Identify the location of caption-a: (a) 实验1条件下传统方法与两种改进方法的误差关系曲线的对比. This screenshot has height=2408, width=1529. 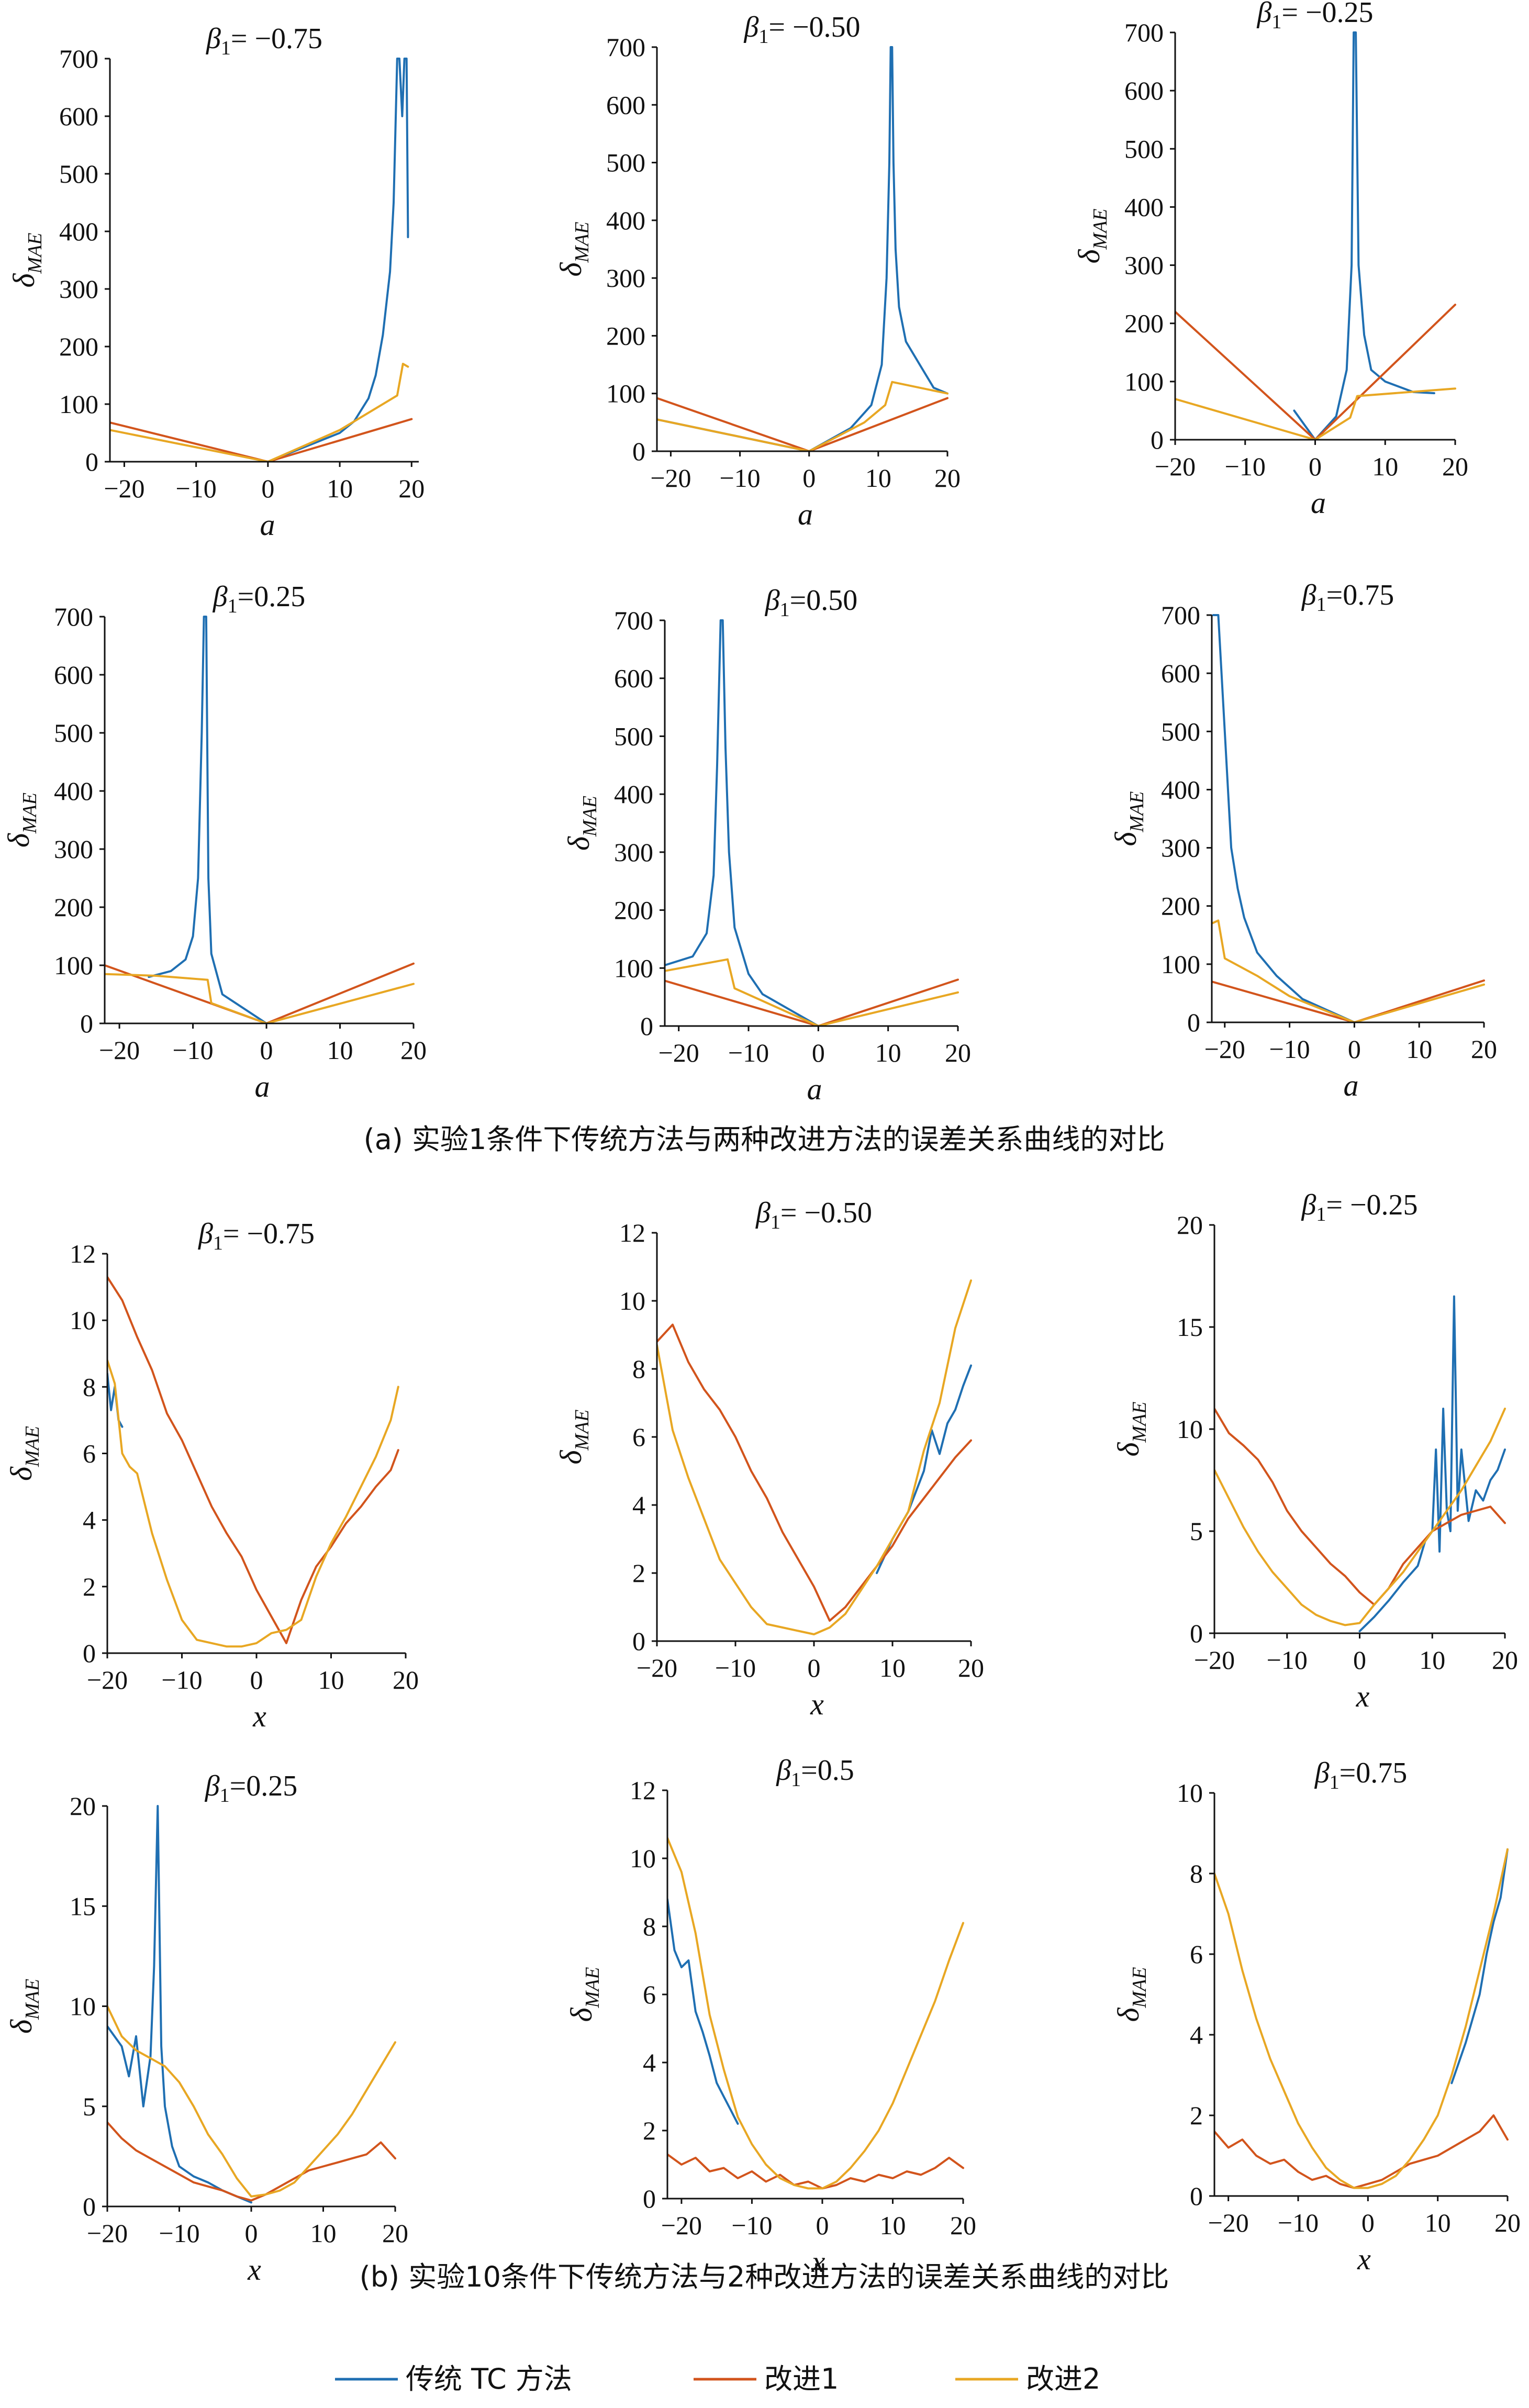
(764, 1139).